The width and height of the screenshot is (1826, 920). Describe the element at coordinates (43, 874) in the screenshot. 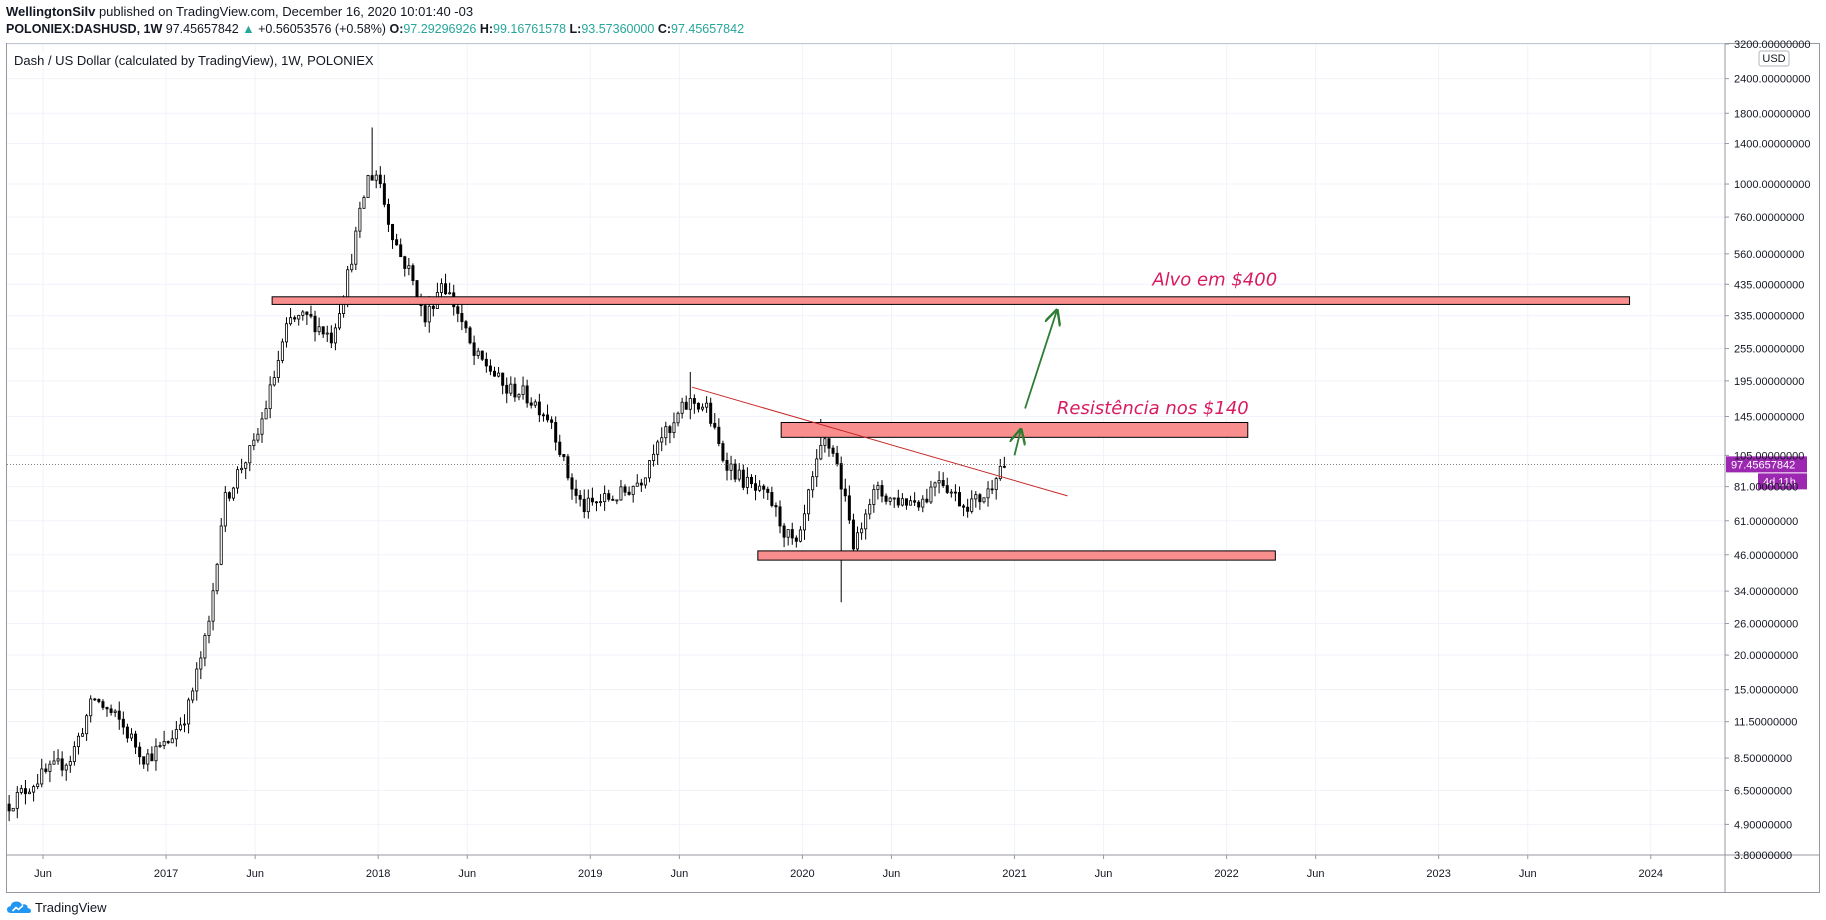

I see `x-tick-label: Jun` at that location.